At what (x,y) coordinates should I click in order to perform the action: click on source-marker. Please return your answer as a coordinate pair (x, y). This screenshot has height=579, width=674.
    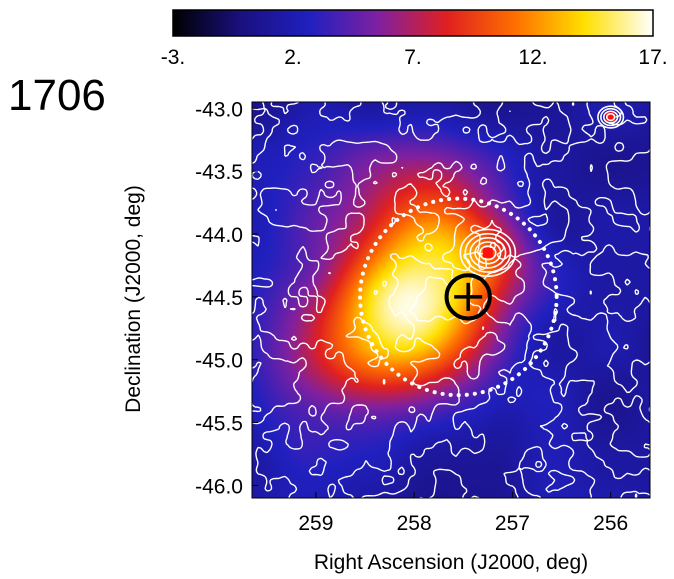
    Looking at the image, I should click on (468, 297).